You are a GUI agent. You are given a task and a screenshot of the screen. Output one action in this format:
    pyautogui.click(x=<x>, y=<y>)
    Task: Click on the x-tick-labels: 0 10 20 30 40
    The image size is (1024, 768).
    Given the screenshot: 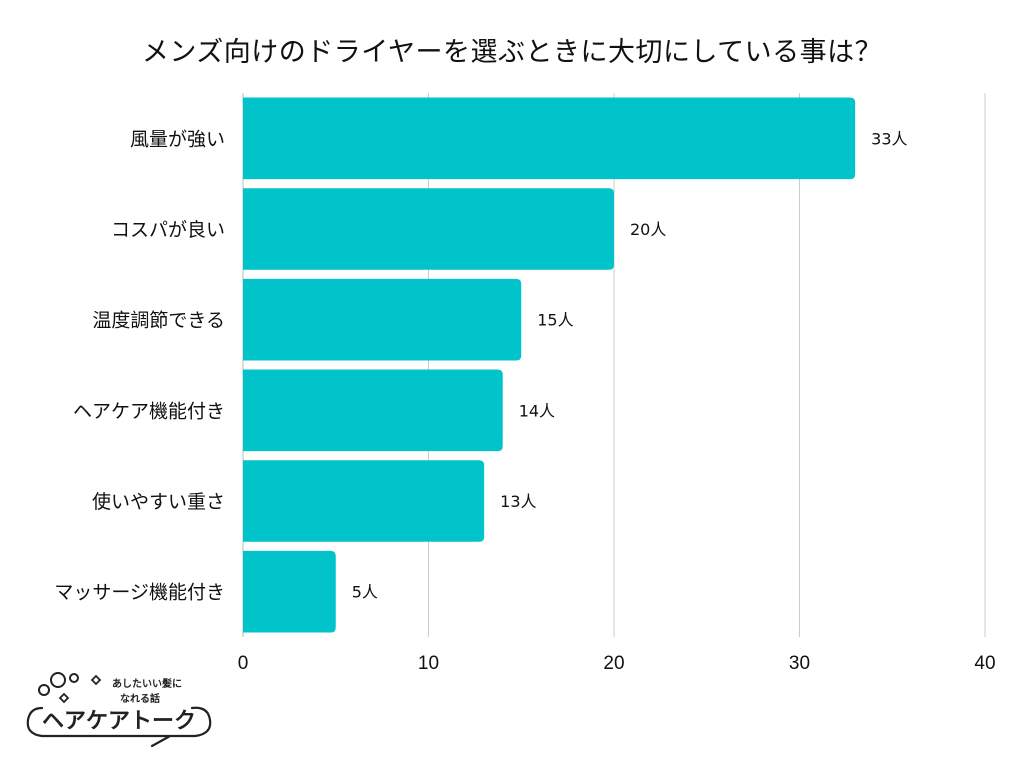 What is the action you would take?
    pyautogui.click(x=617, y=663)
    